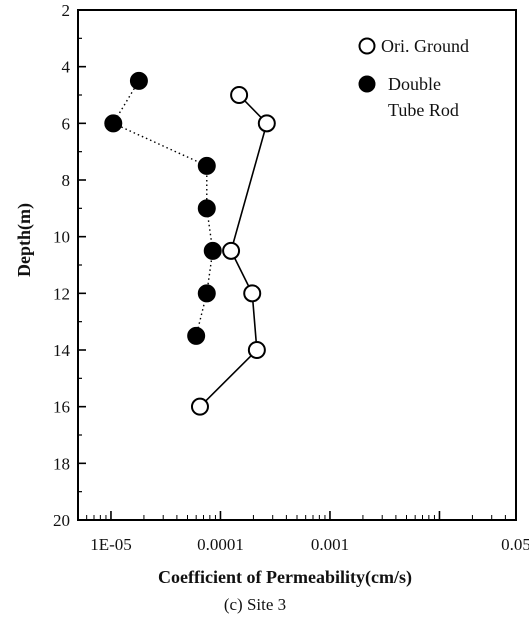 The image size is (529, 625). What do you see at coordinates (423, 110) in the screenshot?
I see `legend-label-double-line2: Tube Rod` at bounding box center [423, 110].